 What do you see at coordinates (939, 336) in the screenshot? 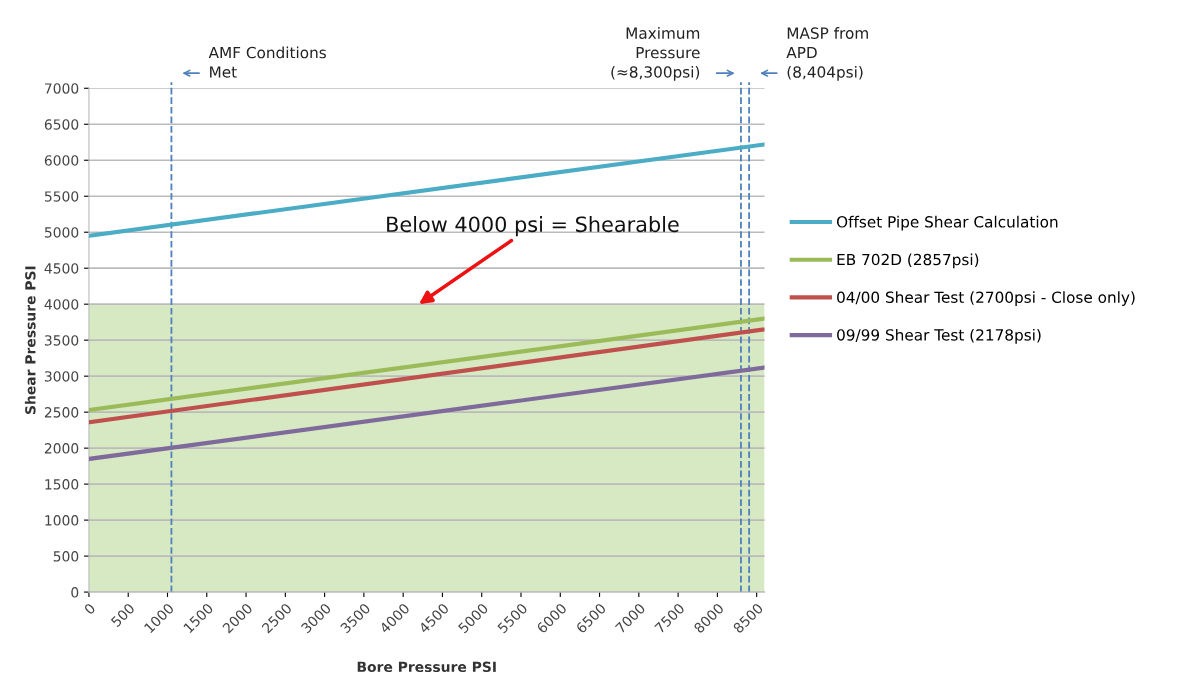
I see `legend-label: 09/99 Shear Test (2178psi)` at bounding box center [939, 336].